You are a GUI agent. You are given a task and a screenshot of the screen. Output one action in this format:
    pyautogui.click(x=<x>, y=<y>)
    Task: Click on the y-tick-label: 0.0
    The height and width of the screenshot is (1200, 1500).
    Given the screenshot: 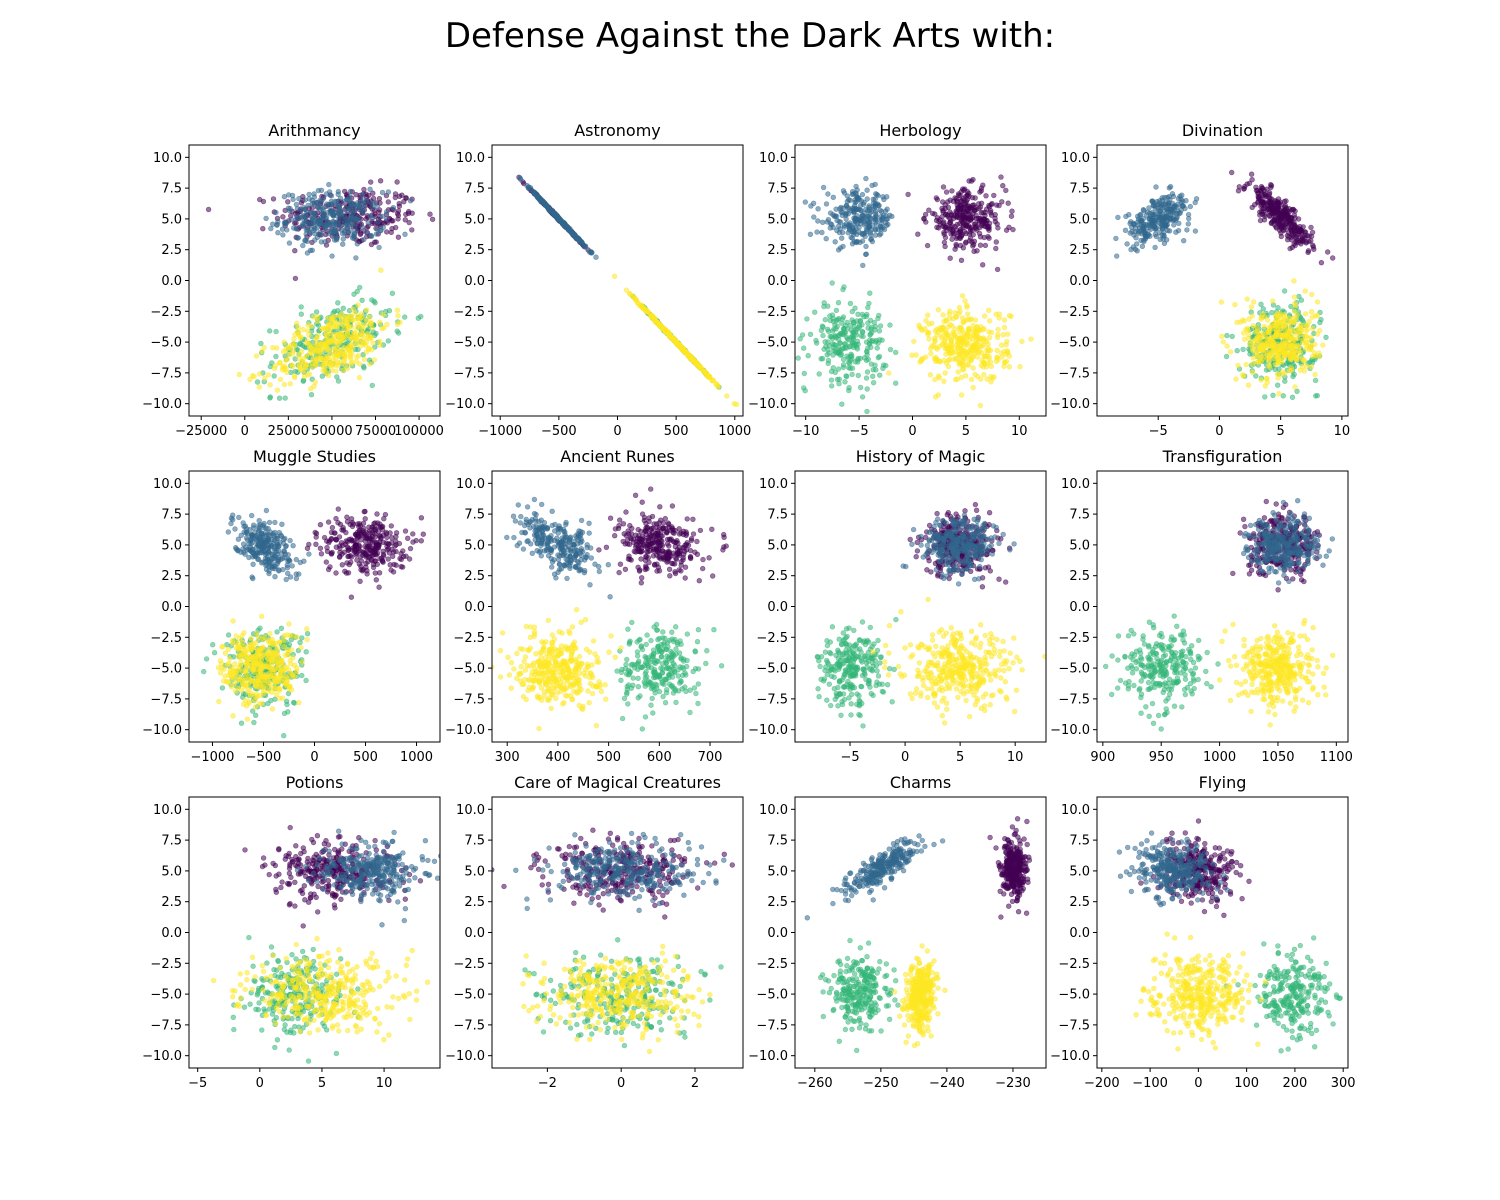 What is the action you would take?
    pyautogui.click(x=777, y=281)
    